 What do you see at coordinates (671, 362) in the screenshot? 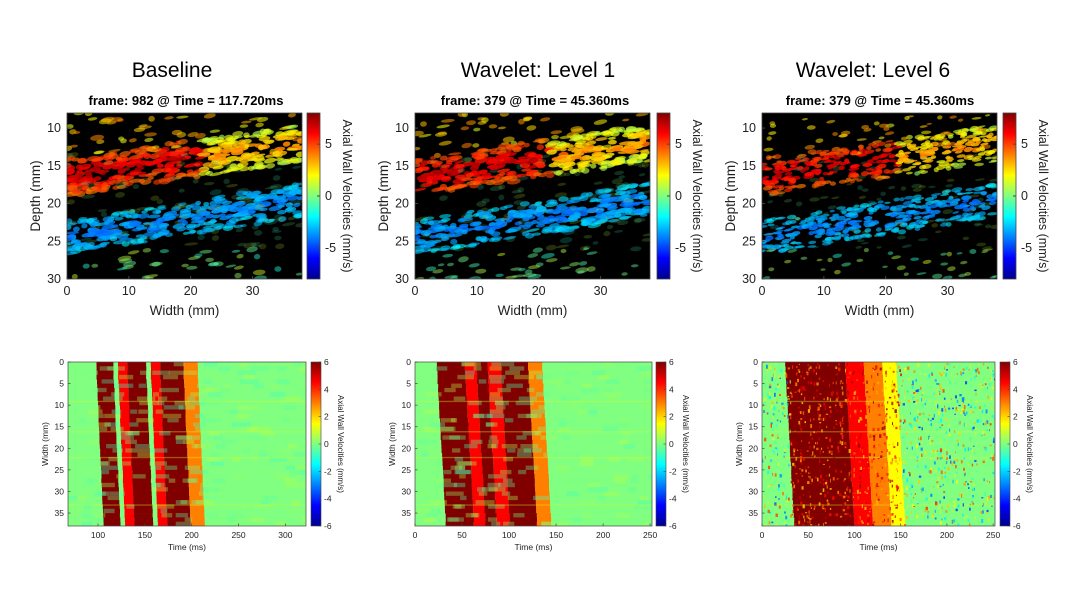
I see `colorbar-tick-label: 6` at bounding box center [671, 362].